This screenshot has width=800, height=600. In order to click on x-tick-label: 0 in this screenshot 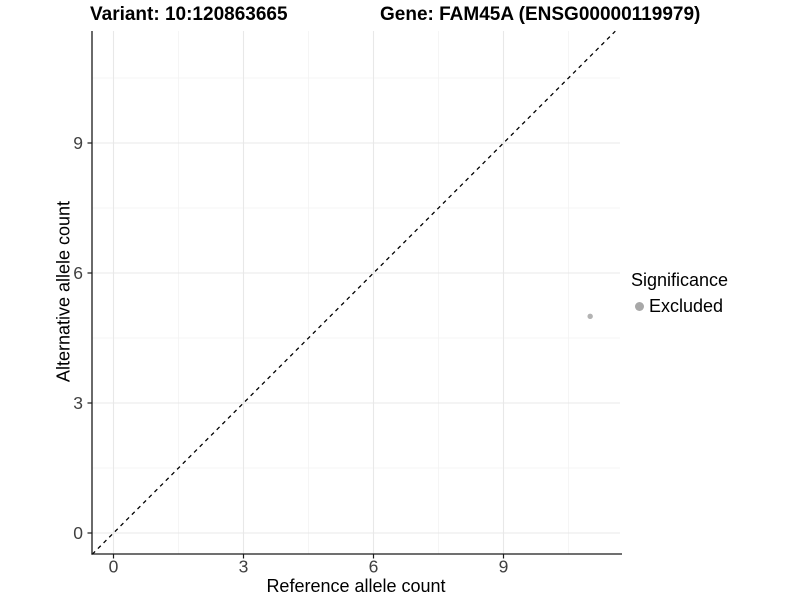, I will do `click(114, 567)`.